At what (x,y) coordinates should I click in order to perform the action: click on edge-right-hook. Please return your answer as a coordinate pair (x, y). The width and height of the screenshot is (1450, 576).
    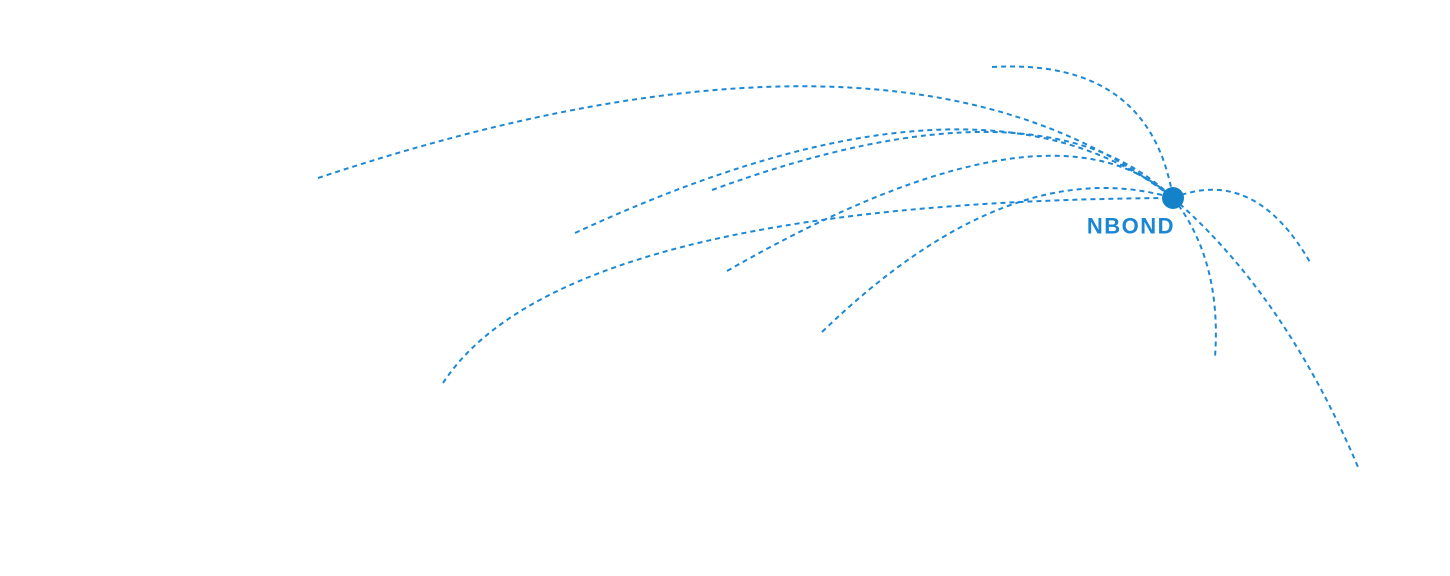
    Looking at the image, I should click on (1242, 226).